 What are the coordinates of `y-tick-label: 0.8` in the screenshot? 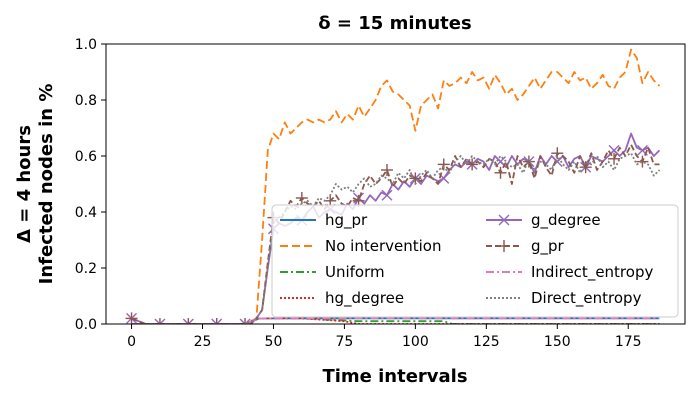 It's located at (86, 101).